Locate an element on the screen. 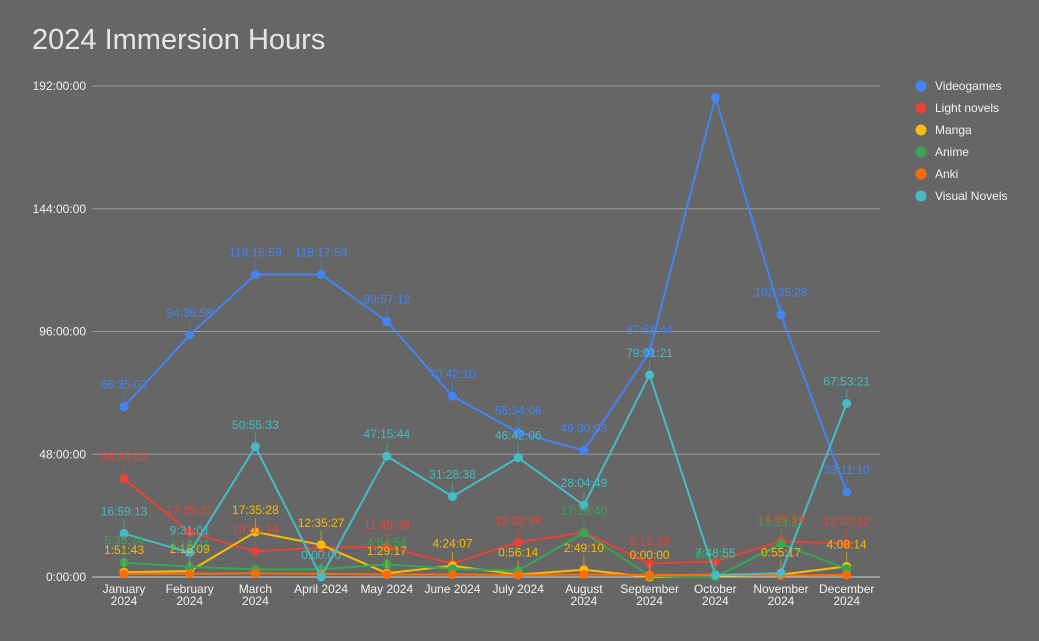  y-tick-label: 0:00:00 is located at coordinates (66, 577).